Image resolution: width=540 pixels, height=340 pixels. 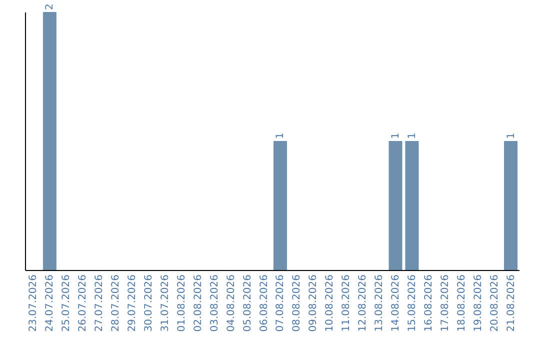 I want to click on x-tick-label: 08.08.2026, so click(x=297, y=303).